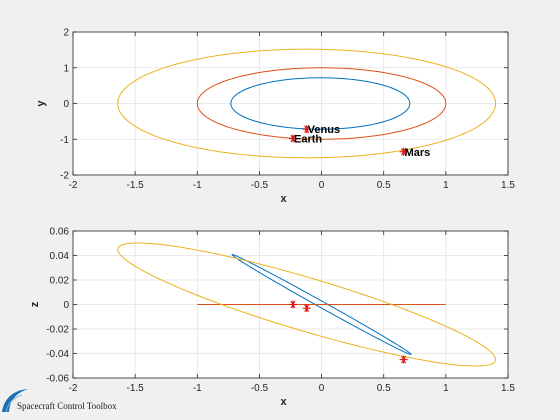 This screenshot has height=420, width=560. I want to click on y-tick-label: -1, so click(64, 140).